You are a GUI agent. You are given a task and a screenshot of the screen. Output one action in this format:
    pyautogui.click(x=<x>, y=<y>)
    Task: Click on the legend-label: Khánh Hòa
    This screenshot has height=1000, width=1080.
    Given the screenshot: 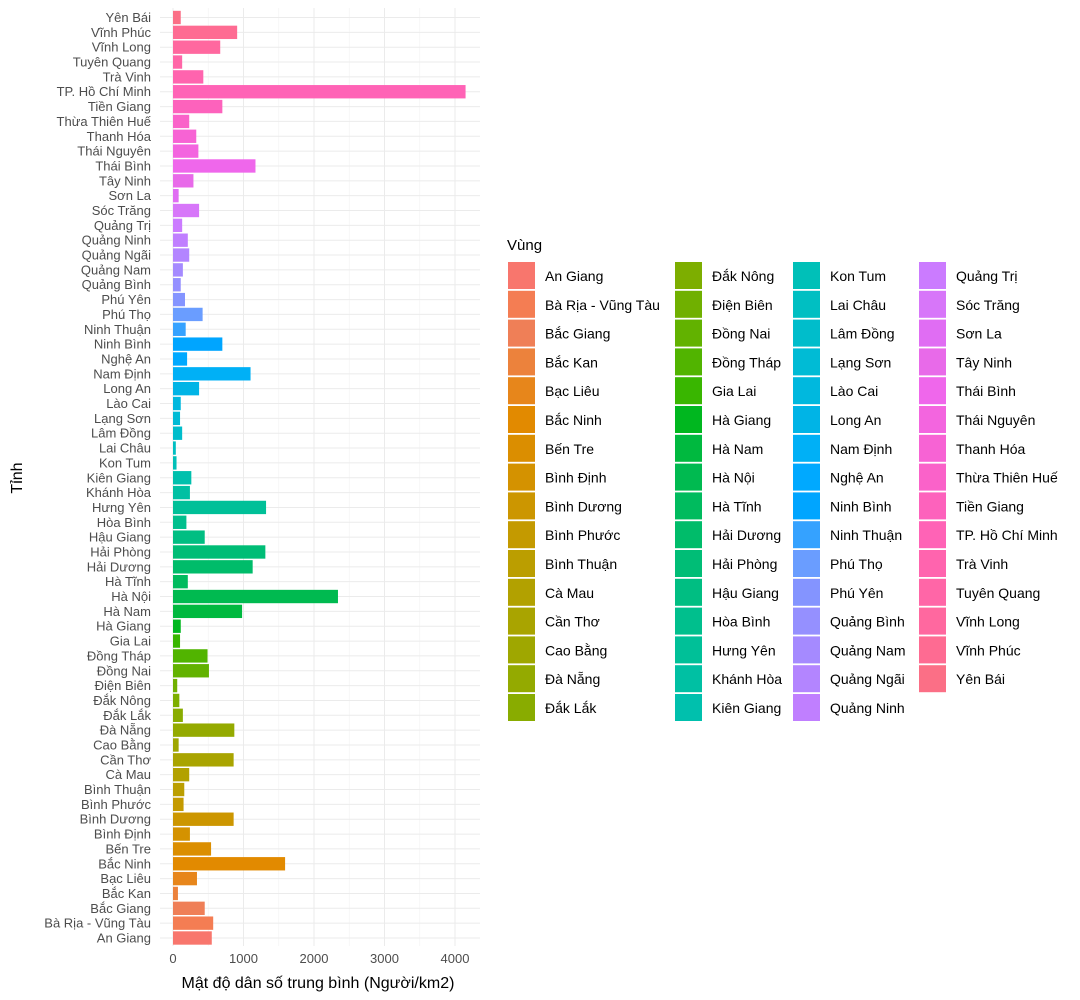 What is the action you would take?
    pyautogui.click(x=747, y=679)
    